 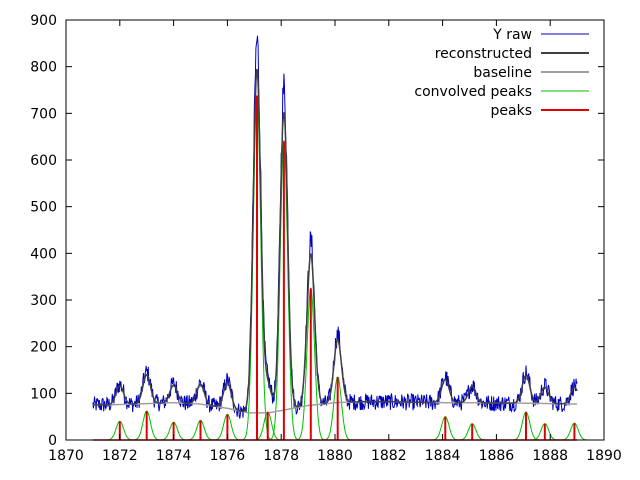 I want to click on x-tick-label-1872: 1872, so click(x=120, y=456).